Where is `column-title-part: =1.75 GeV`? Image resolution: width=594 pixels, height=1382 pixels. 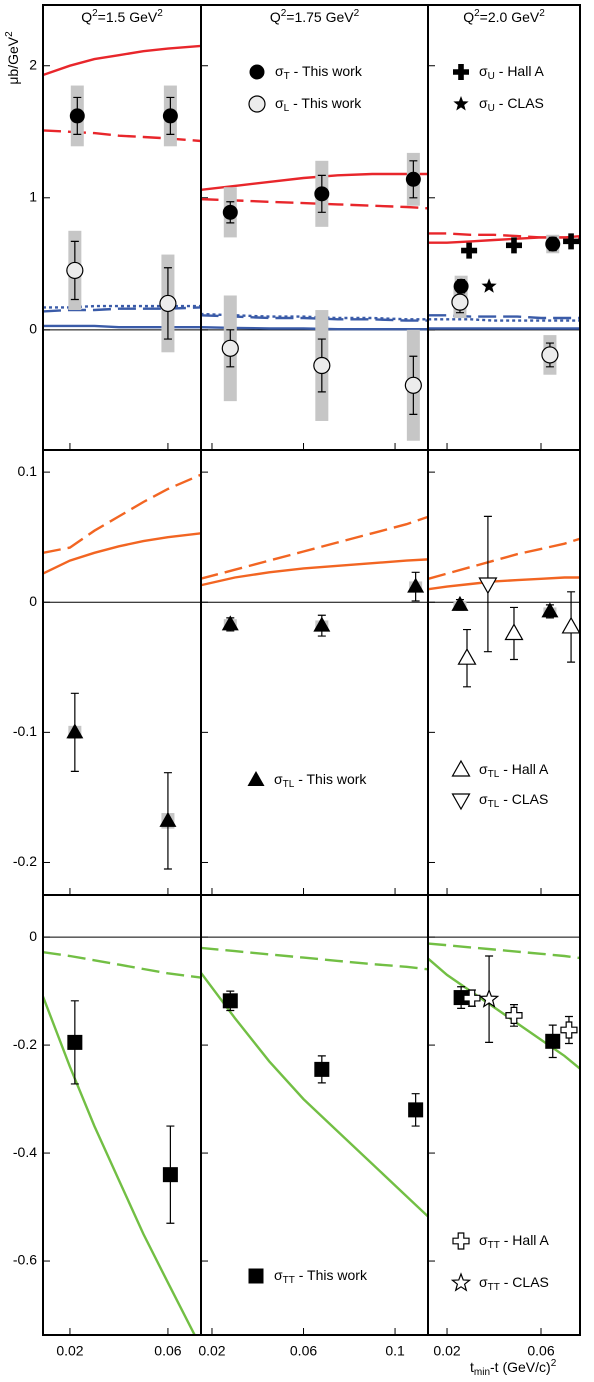
column-title-part: =1.75 GeV is located at coordinates (320, 17).